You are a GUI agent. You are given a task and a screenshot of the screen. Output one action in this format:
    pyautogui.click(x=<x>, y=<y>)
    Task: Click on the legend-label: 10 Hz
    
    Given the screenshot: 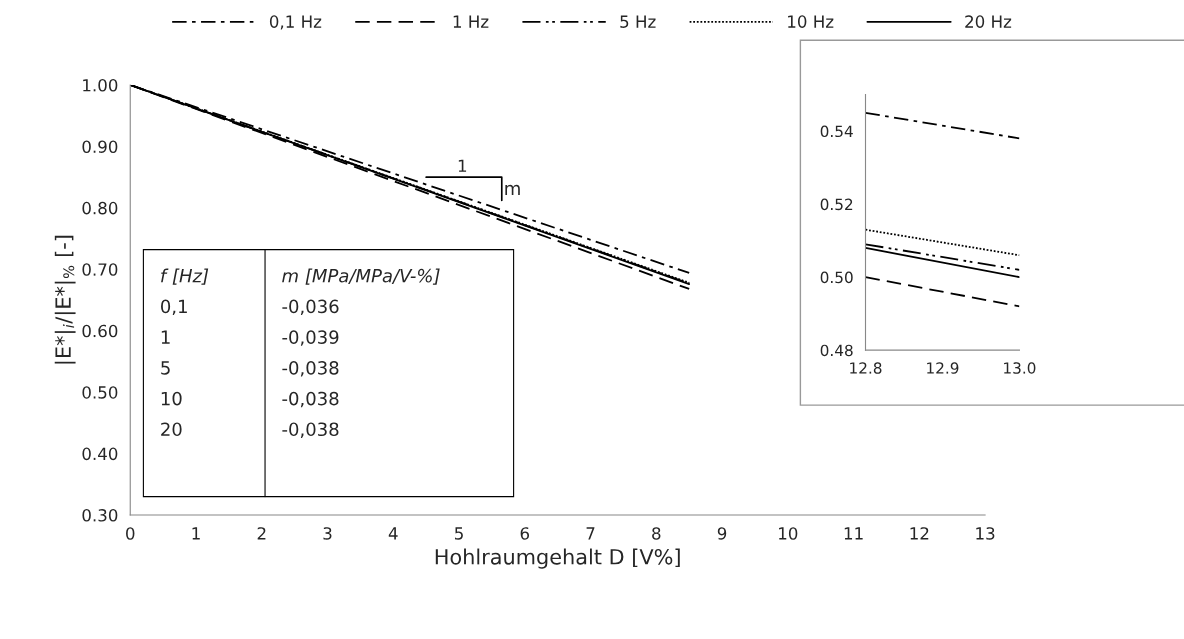 What is the action you would take?
    pyautogui.click(x=811, y=21)
    